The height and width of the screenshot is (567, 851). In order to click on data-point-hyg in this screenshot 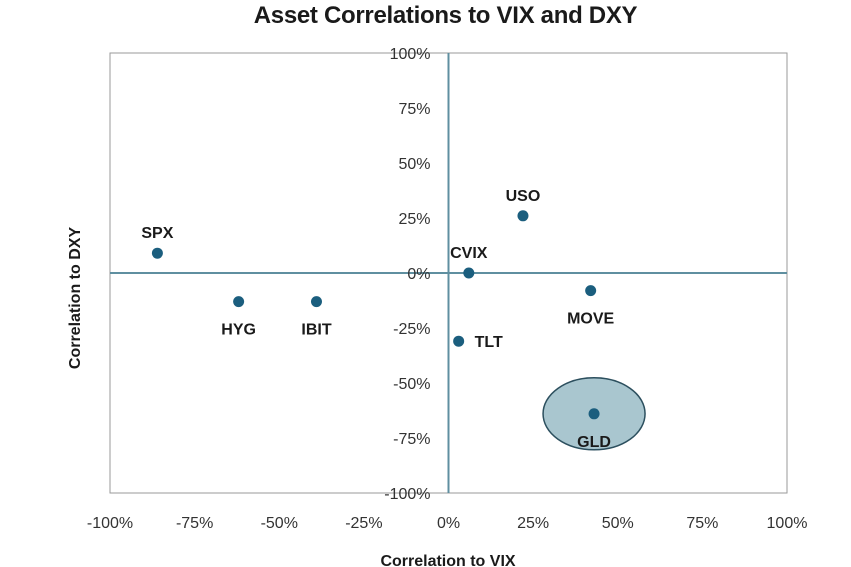, I will do `click(239, 302)`.